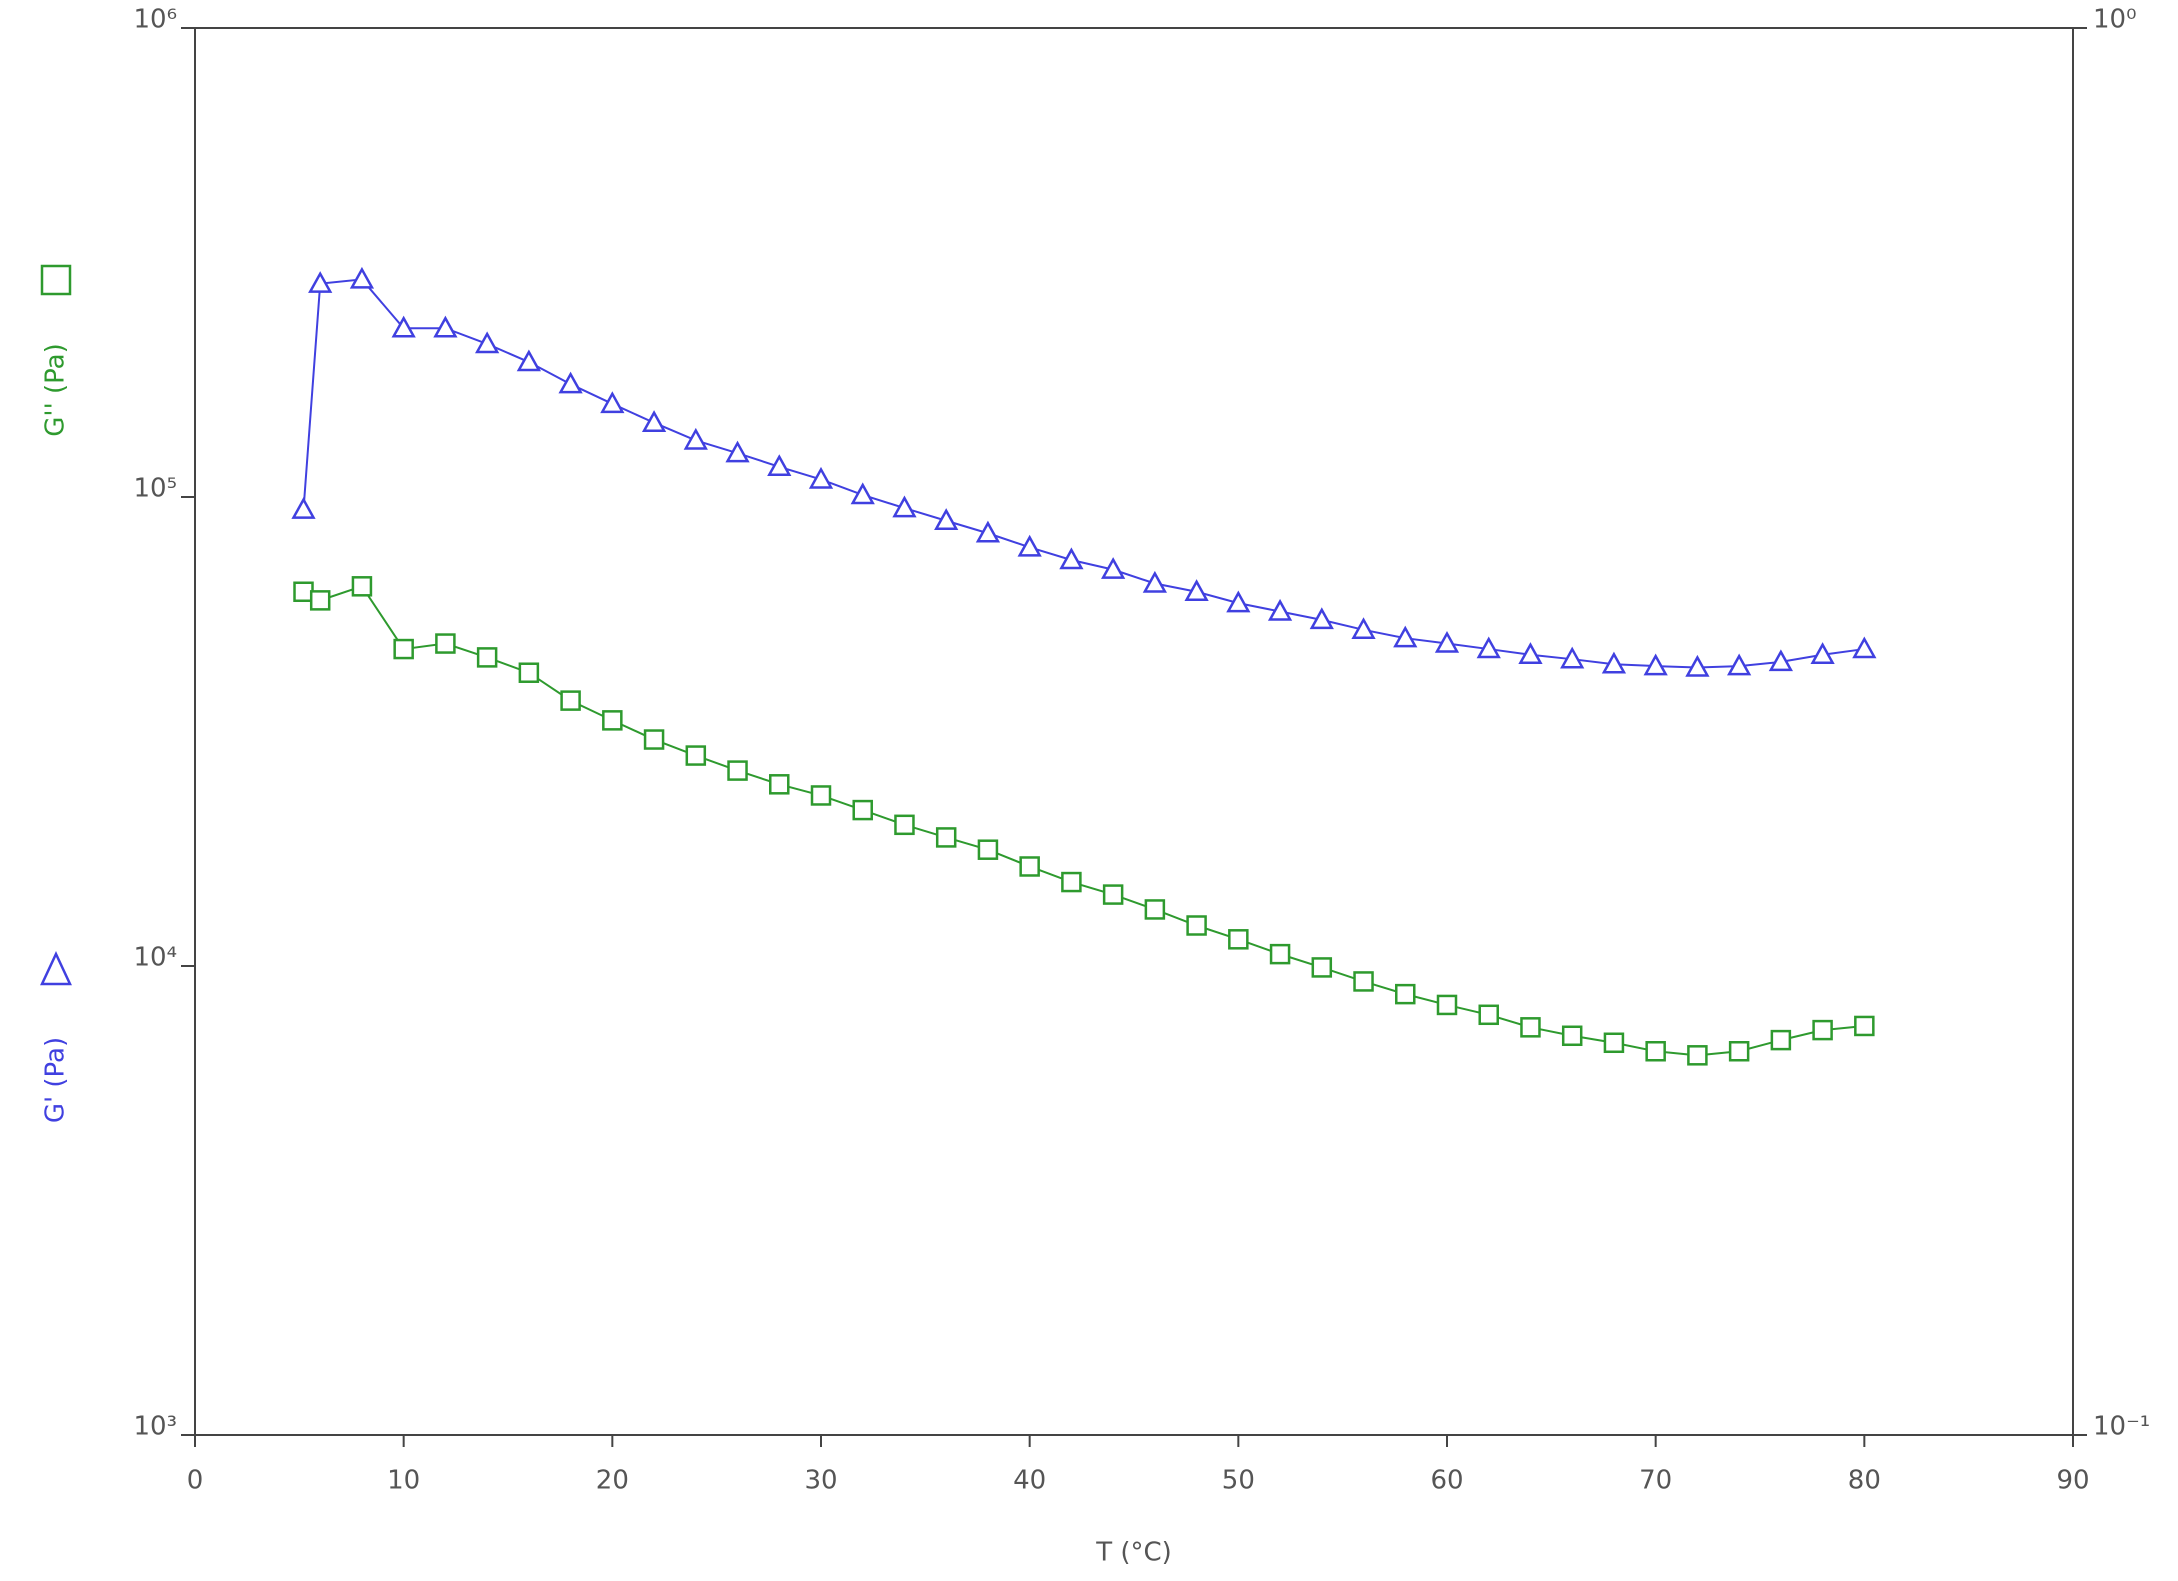  I want to click on x-tick-label: 10, so click(403, 1481).